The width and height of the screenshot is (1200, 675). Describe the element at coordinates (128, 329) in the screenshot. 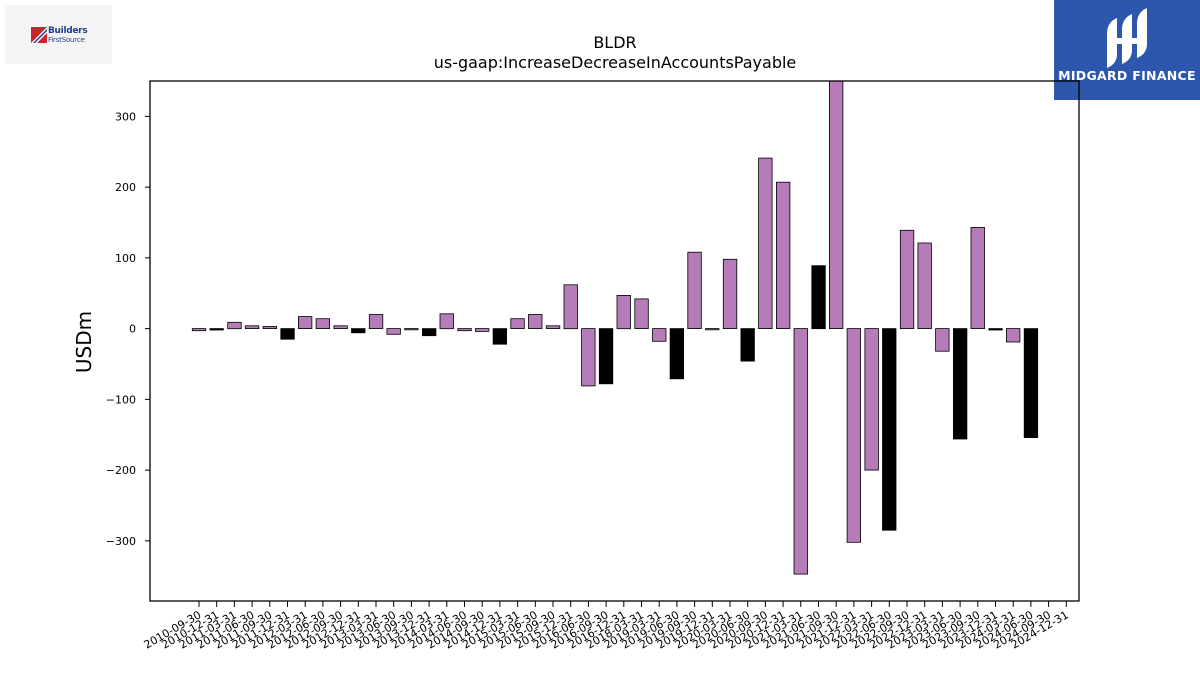

I see `y-ticks: −300 −200 −100 0 100 200 300` at that location.